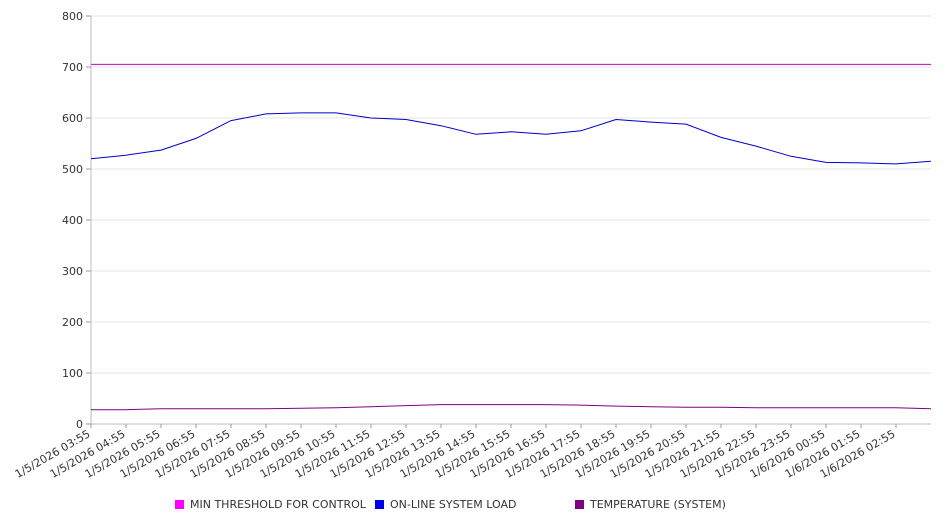 The image size is (946, 526). I want to click on legend-item-min-threshold: MIN THRESHOLD FOR CONTROL, so click(270, 504).